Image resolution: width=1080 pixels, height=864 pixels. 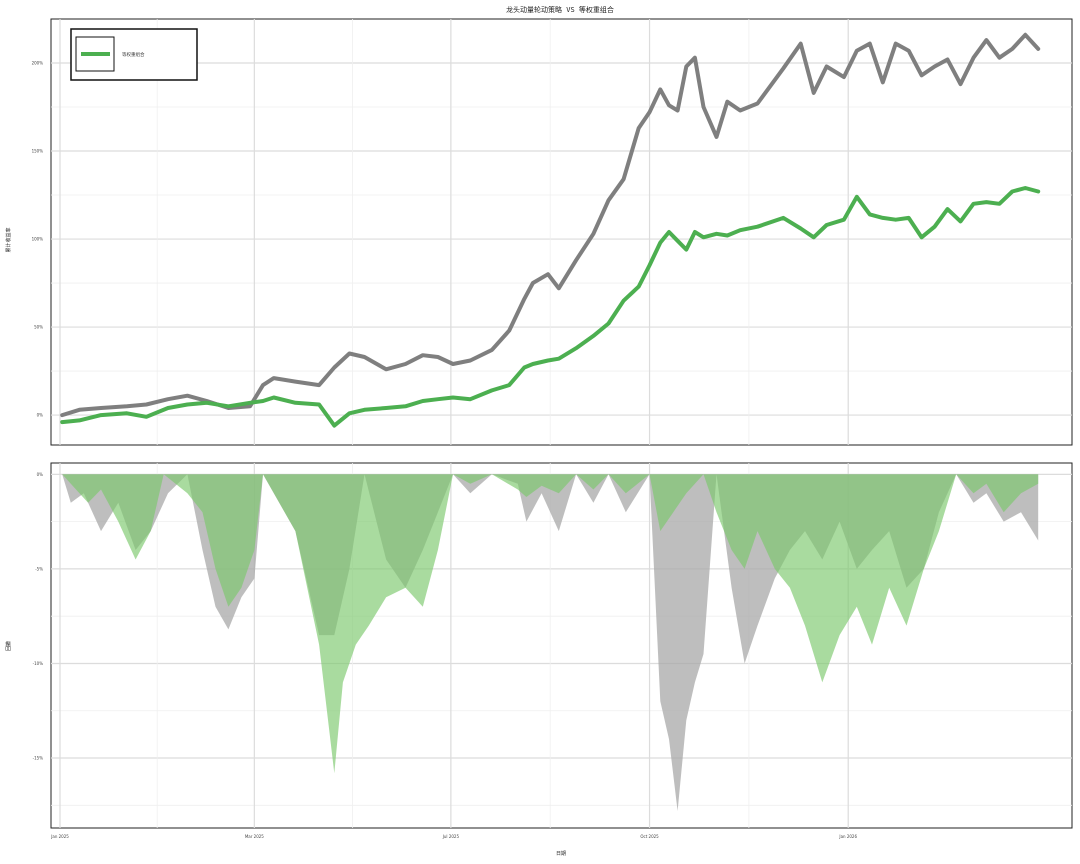 I want to click on y-tick-label: -10%, so click(x=38, y=663).